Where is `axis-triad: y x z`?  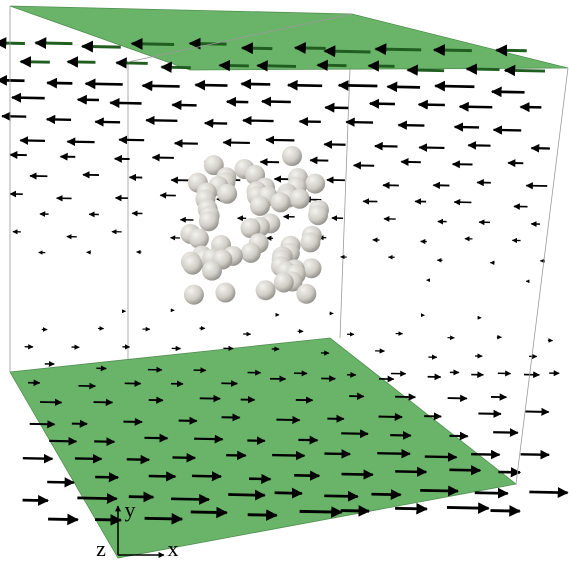
axis-triad: y x z is located at coordinates (137, 529).